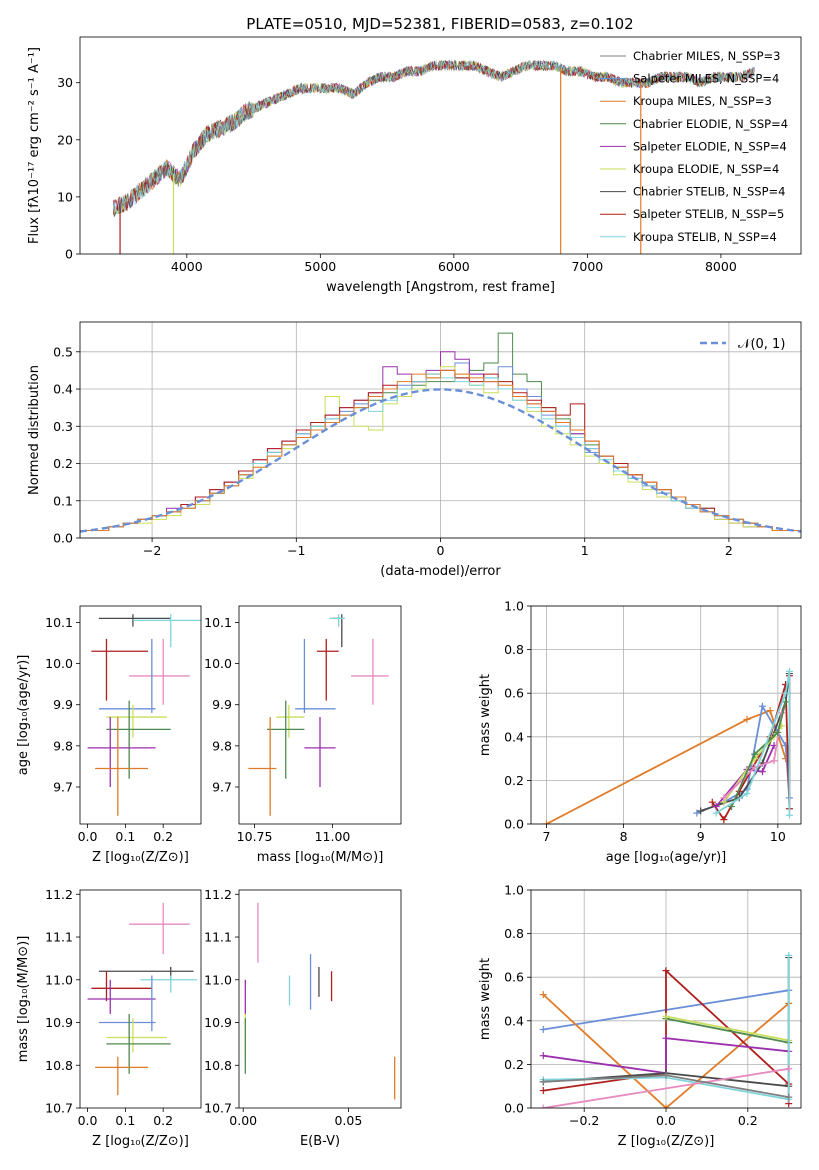 Image resolution: width=819 pixels, height=1170 pixels. Describe the element at coordinates (152, 550) in the screenshot. I see `x-tick-label: −2` at that location.